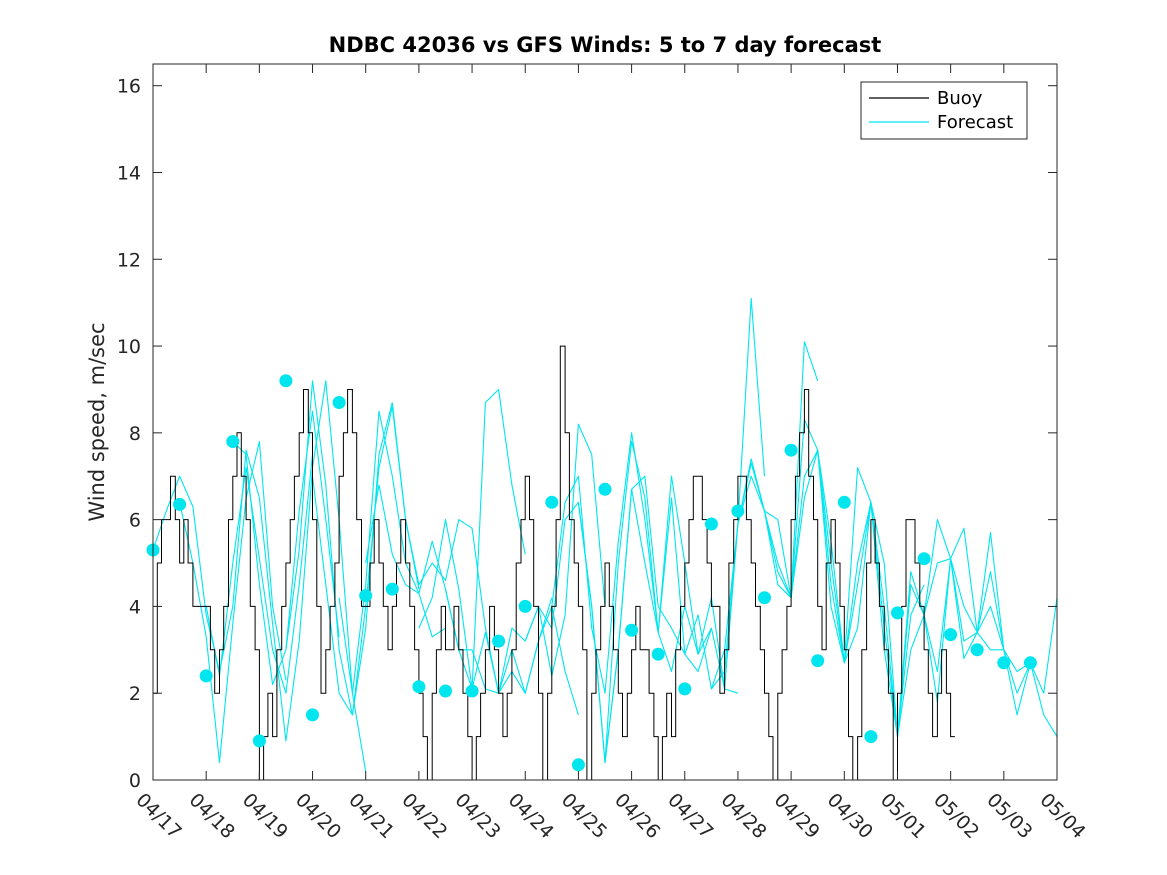 This screenshot has width=1167, height=875. Describe the element at coordinates (129, 173) in the screenshot. I see `y-tick-label: 14` at that location.